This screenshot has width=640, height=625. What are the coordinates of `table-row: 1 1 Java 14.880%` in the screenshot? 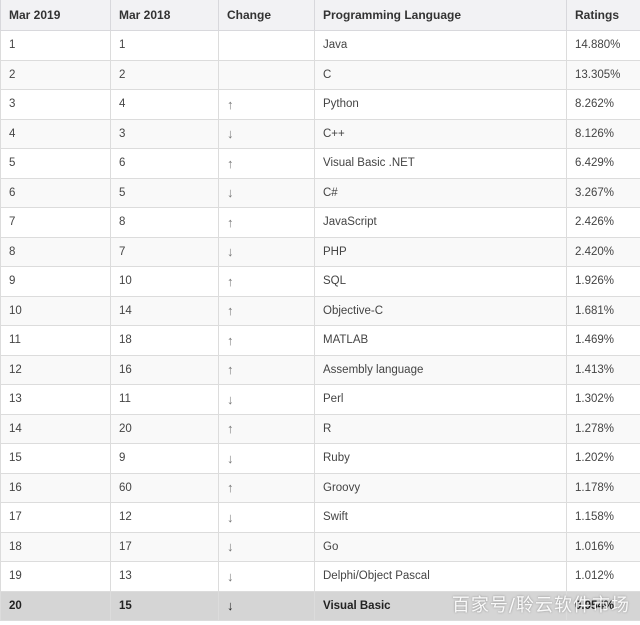 It's located at (320, 45).